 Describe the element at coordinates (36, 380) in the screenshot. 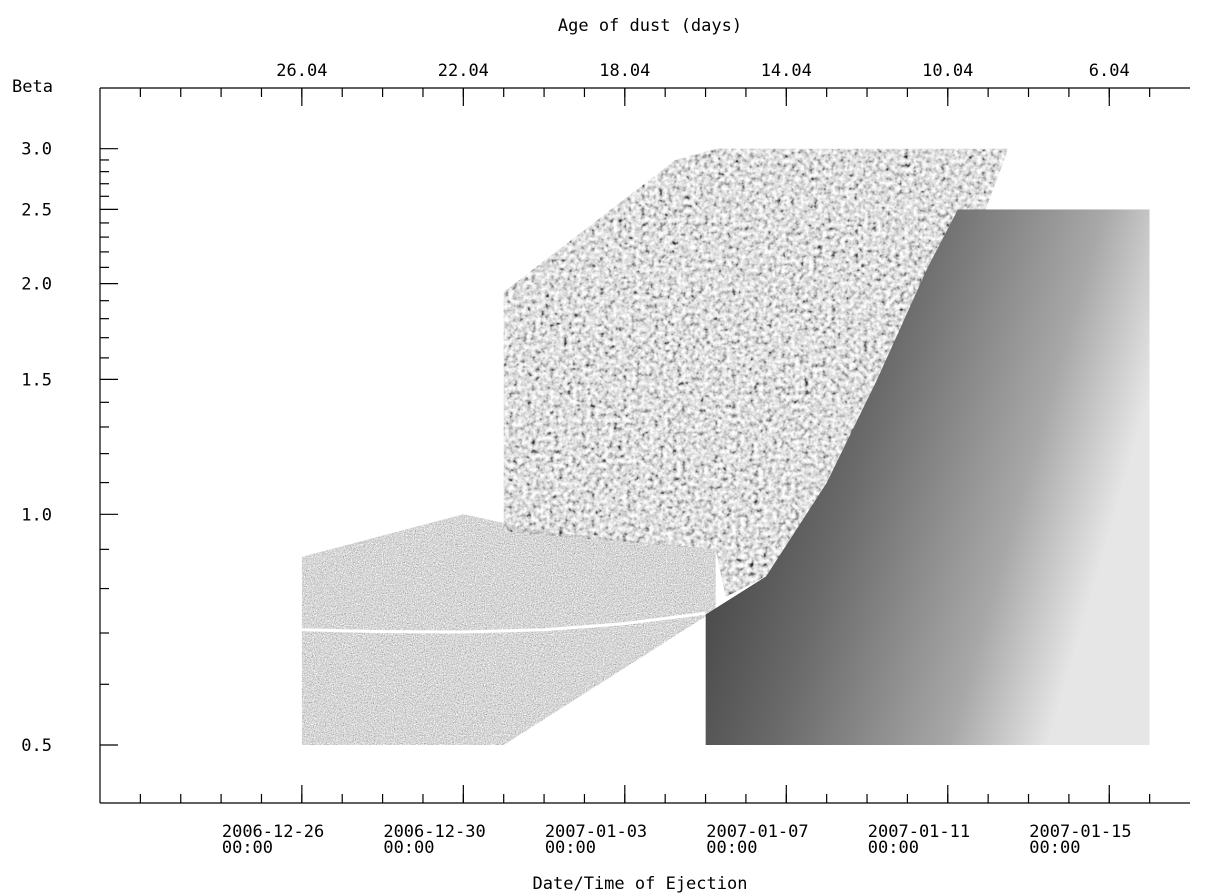

I see `y-tick-label: 1.5` at that location.